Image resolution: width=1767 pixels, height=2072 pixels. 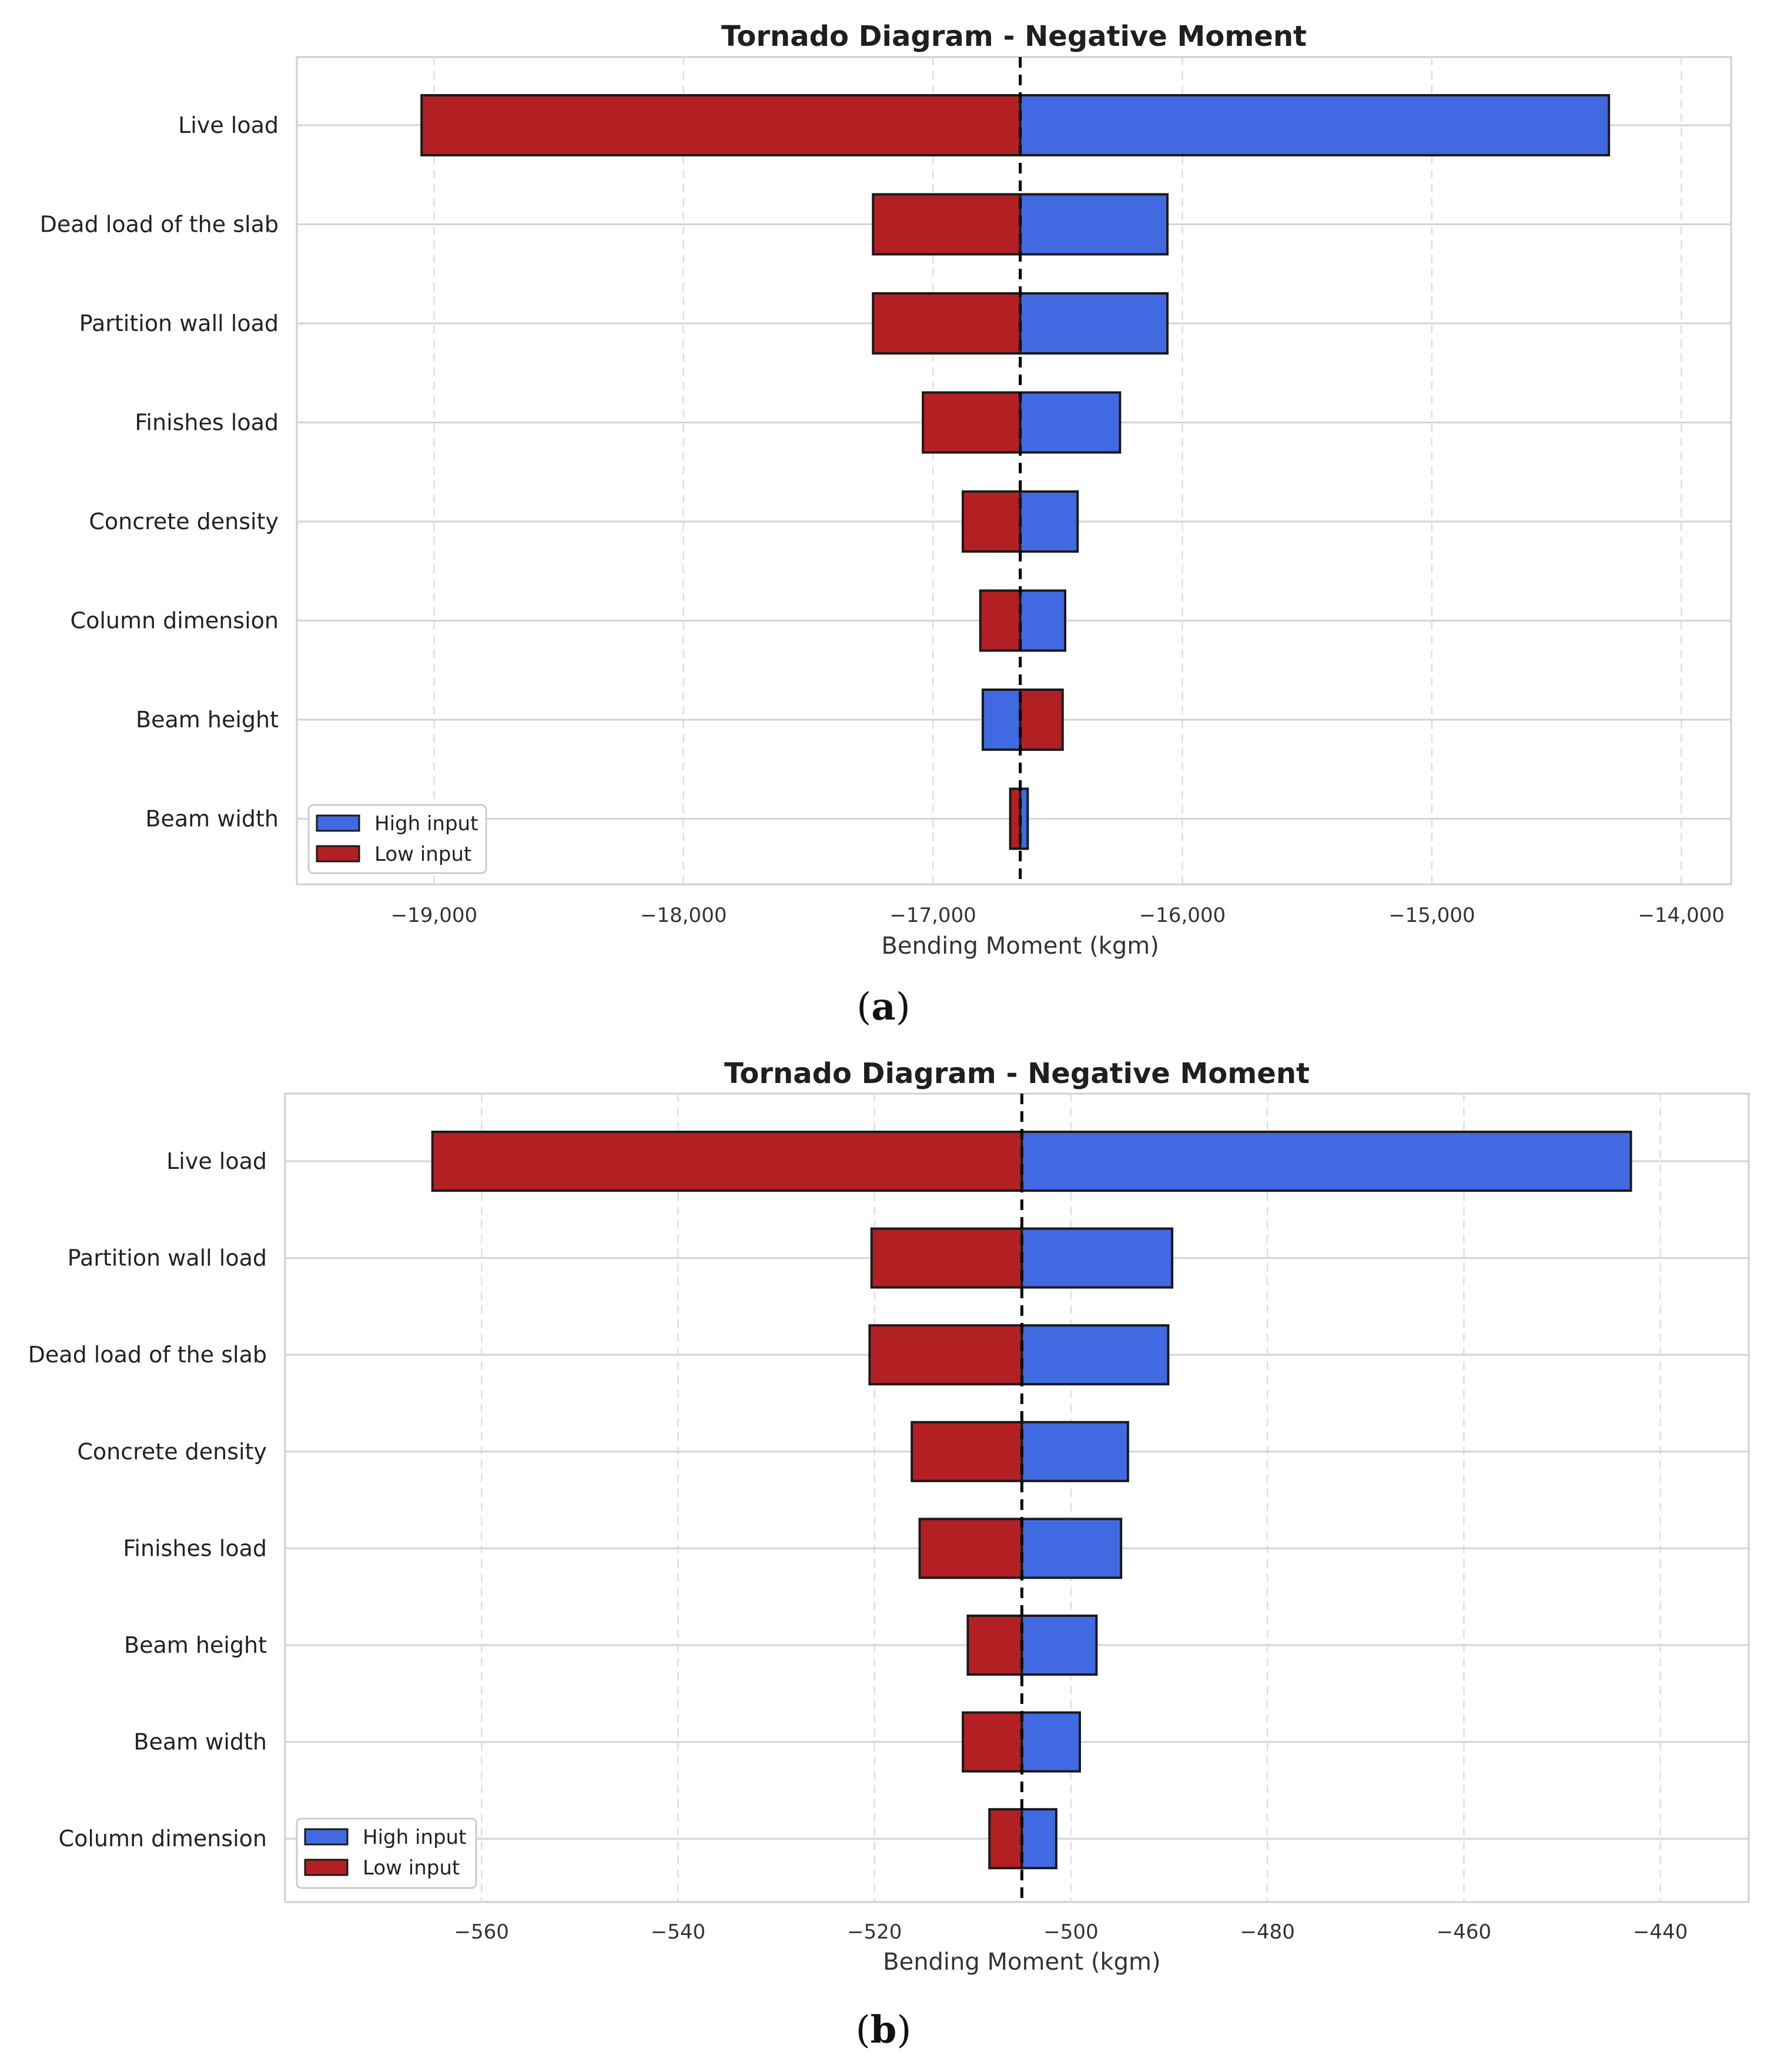 I want to click on x-tick-label: −14,000, so click(x=1681, y=916).